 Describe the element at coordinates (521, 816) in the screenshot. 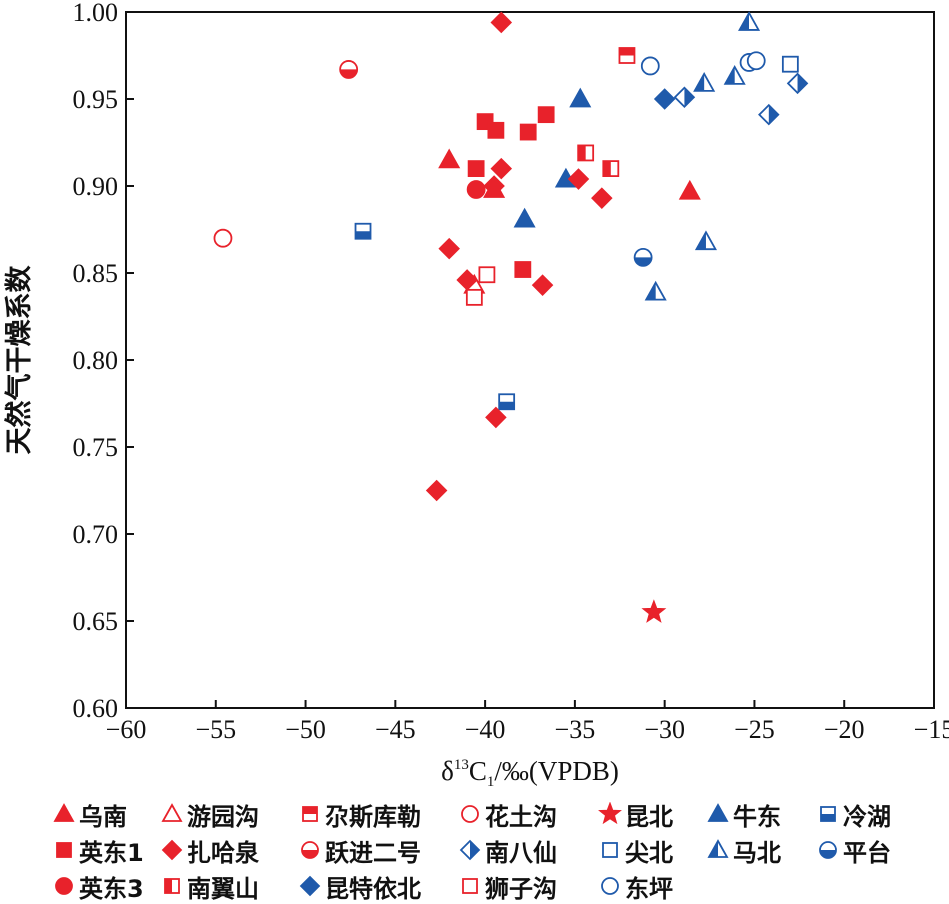

I see `legend-label: 花土沟` at that location.